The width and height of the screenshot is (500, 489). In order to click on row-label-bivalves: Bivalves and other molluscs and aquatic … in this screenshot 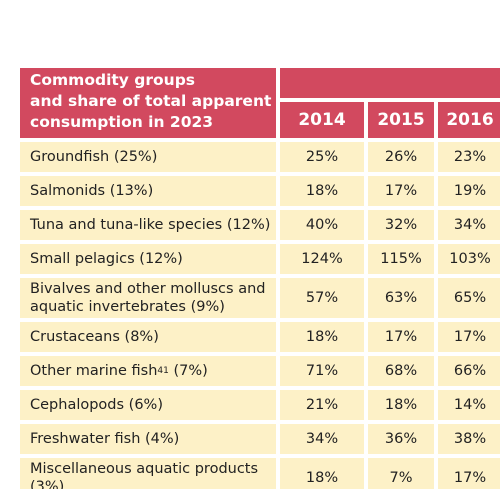, I will do `click(148, 298)`.